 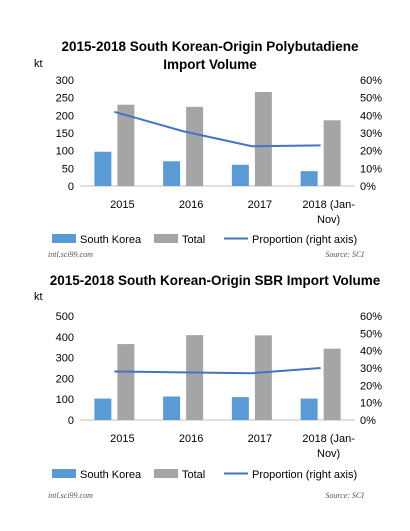 I want to click on y-tick-label: 50, so click(x=68, y=169).